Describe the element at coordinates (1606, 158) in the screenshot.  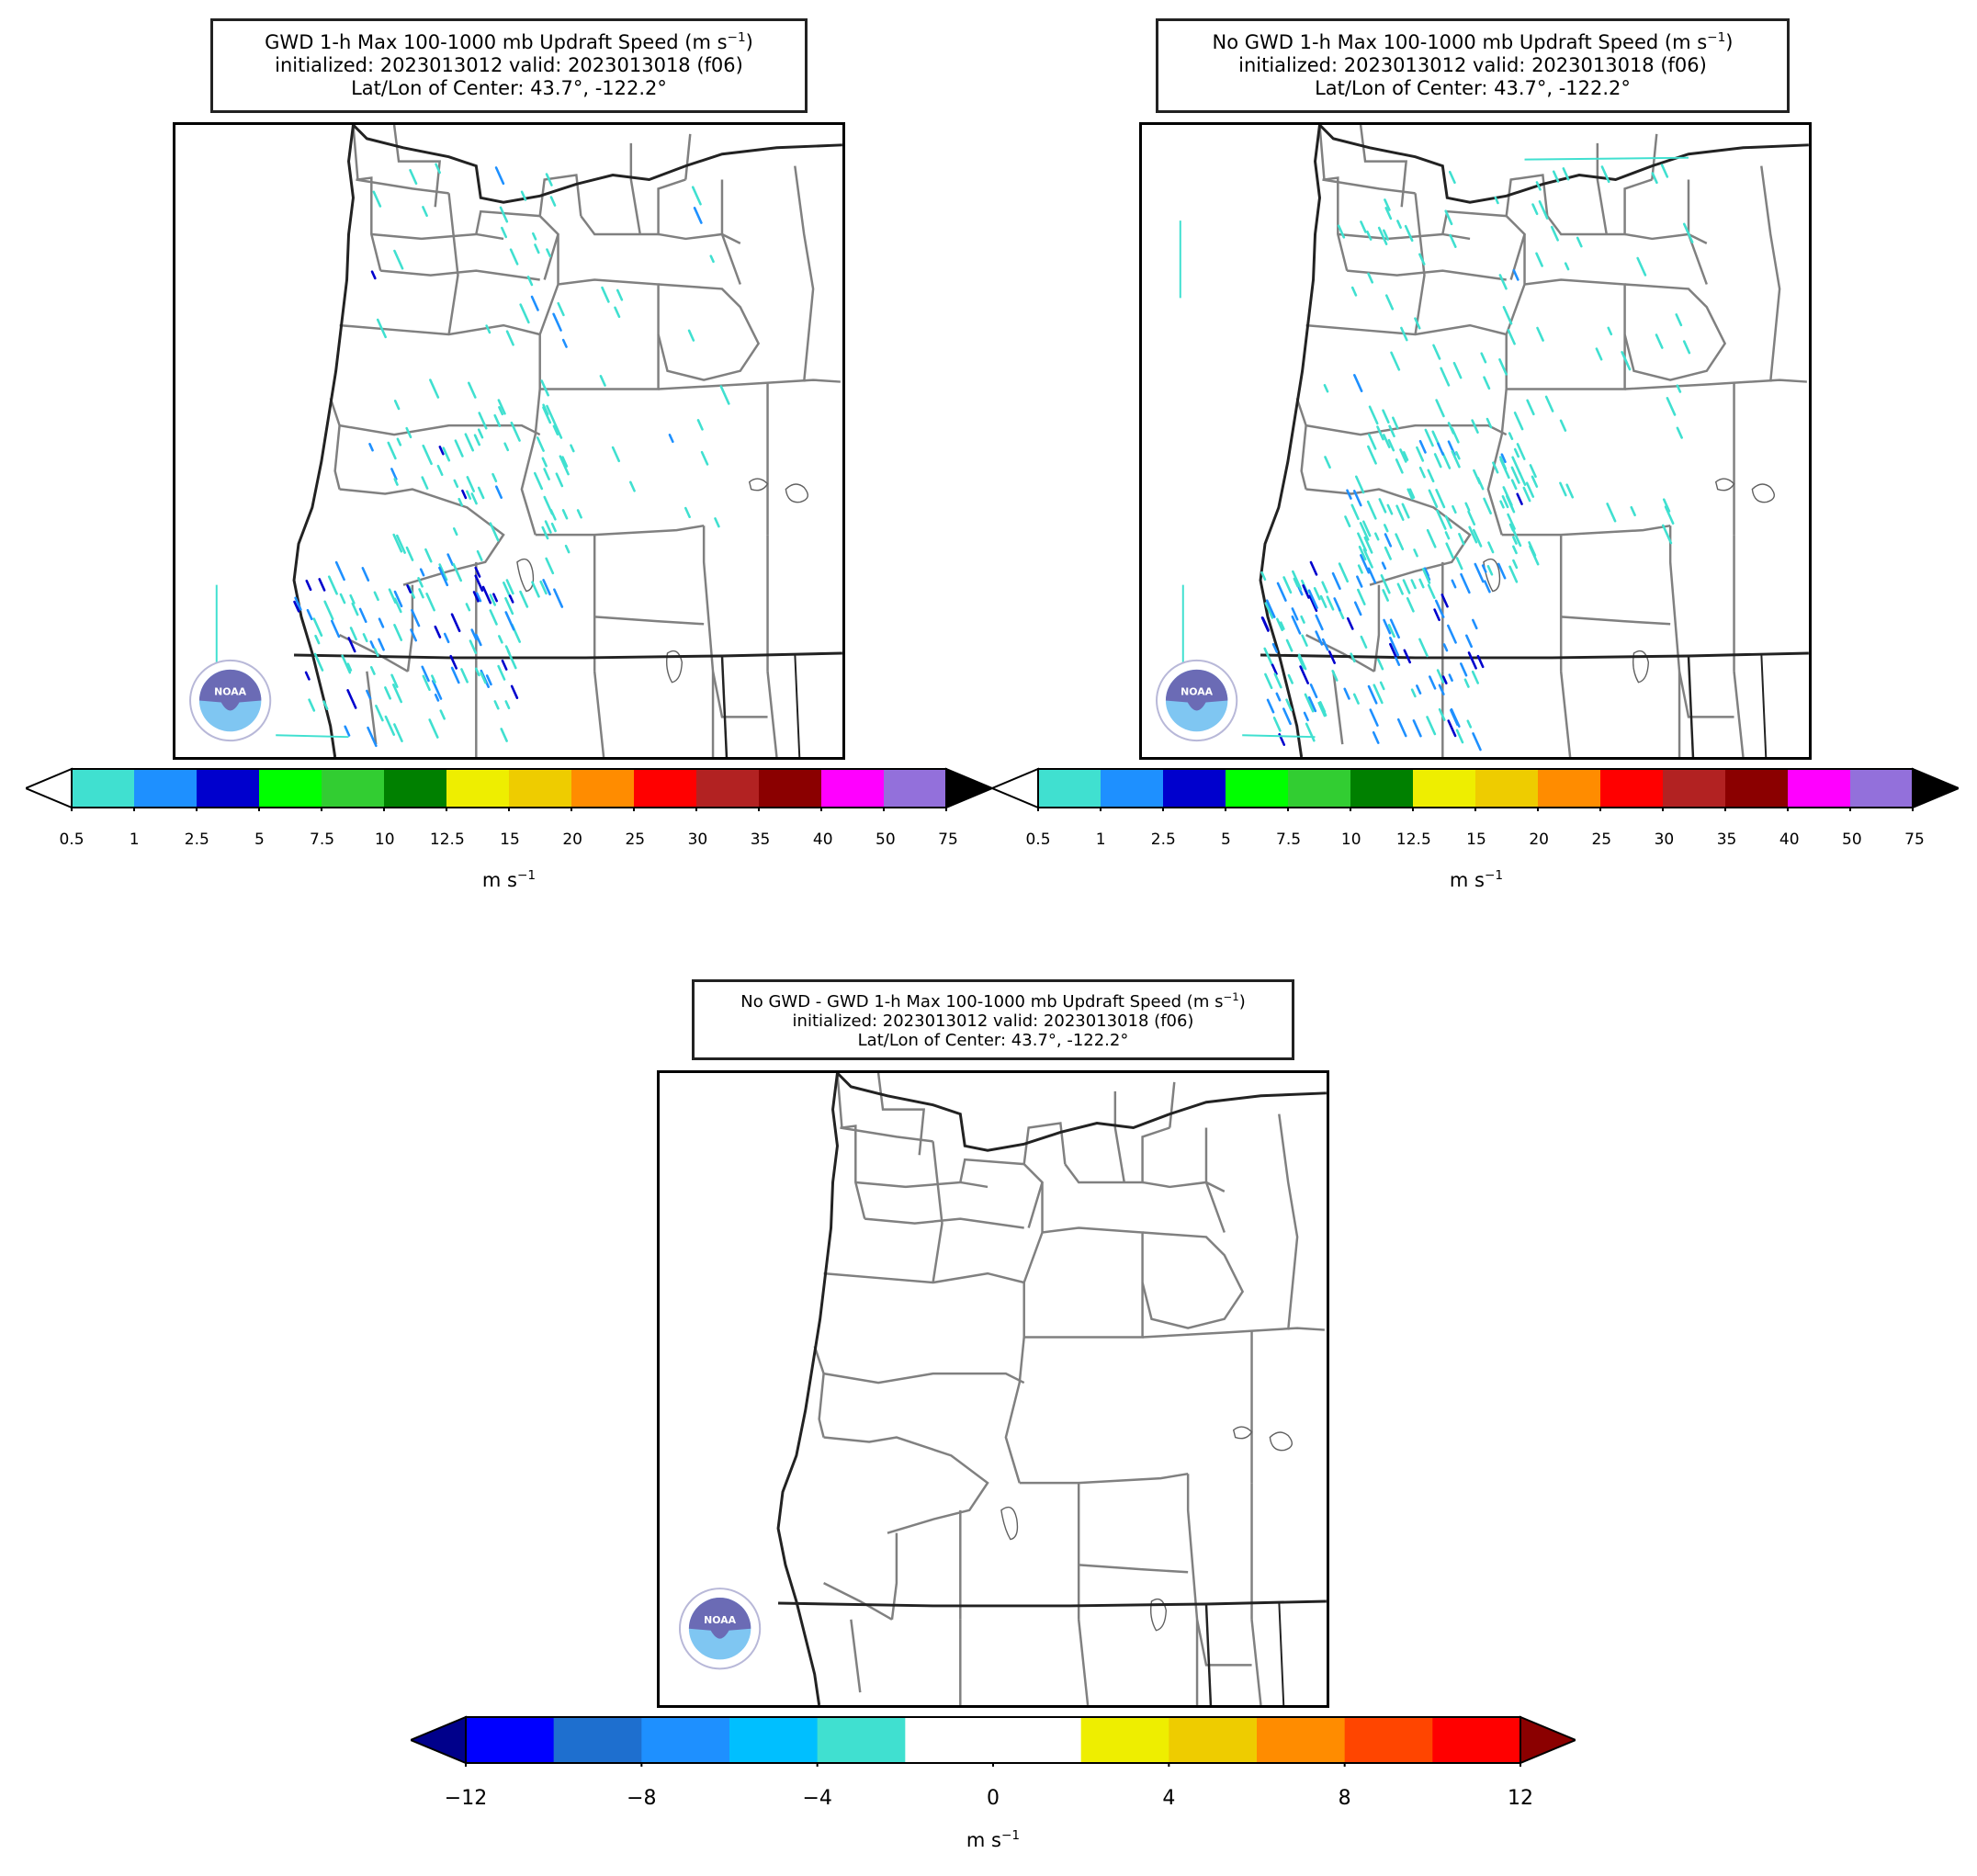
I see `boundary-artifact` at that location.